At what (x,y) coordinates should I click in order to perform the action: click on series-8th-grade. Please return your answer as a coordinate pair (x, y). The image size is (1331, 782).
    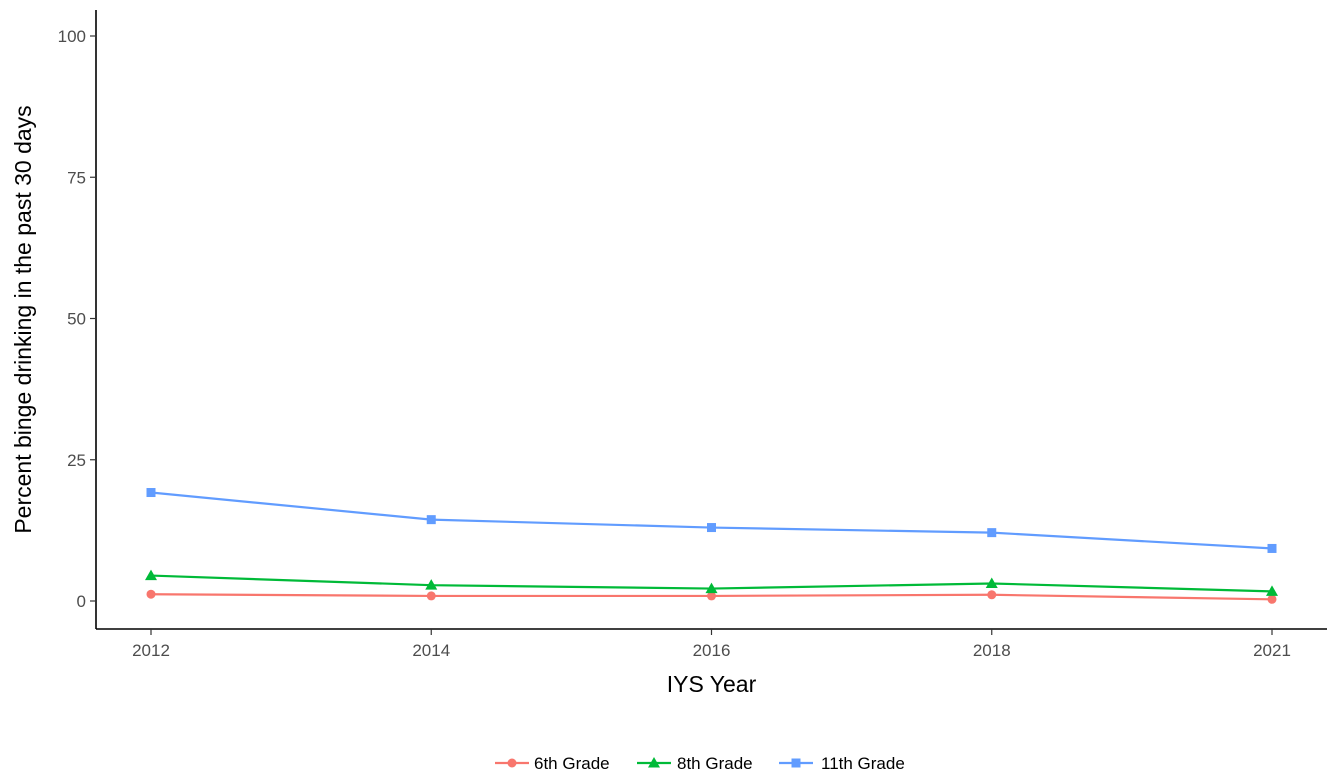
    Looking at the image, I should click on (711, 582).